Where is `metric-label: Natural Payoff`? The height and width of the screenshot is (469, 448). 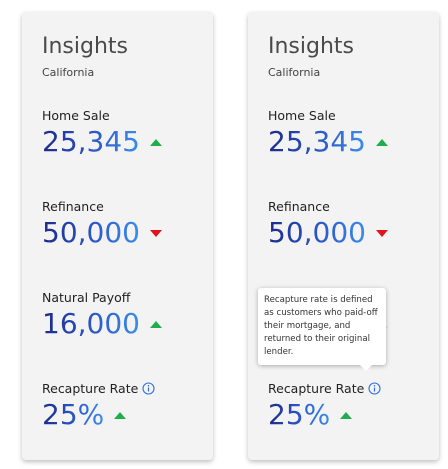 metric-label: Natural Payoff is located at coordinates (86, 297).